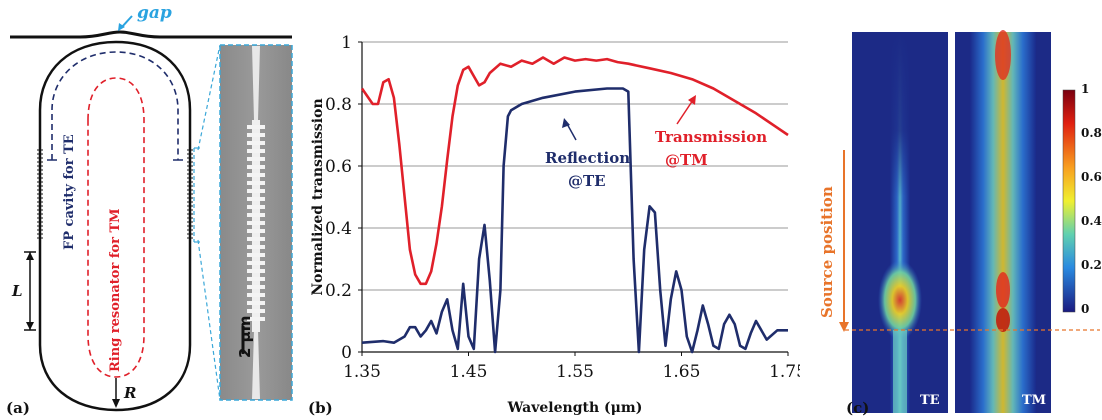  I want to click on x-tick-label: 1.75, so click(784, 372).